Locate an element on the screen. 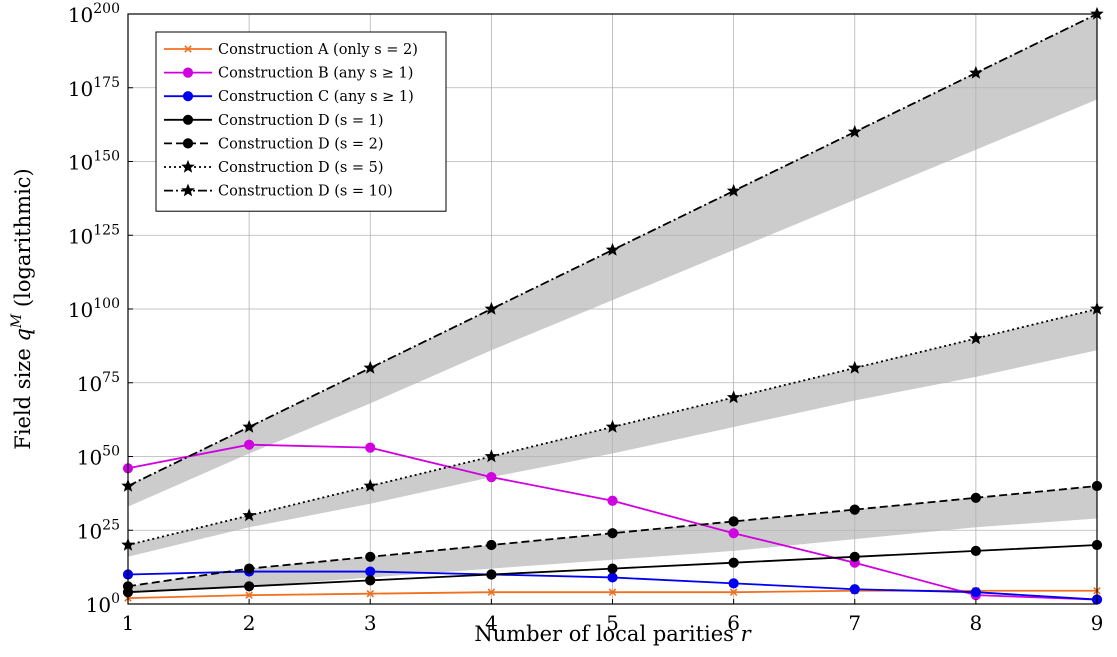  x-axis-ticks: 1 2 3 4 5 6 7 8 9 is located at coordinates (613, 617).